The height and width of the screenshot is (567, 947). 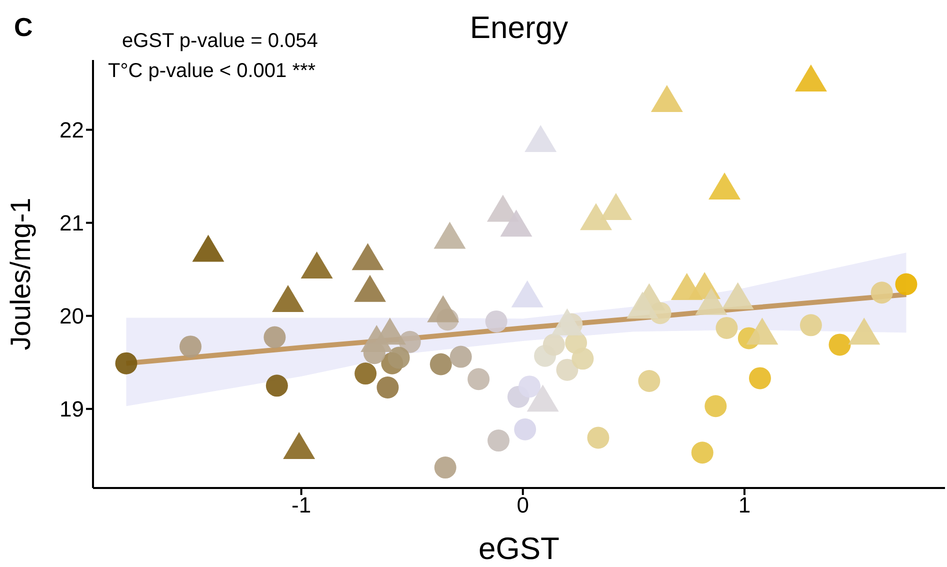 I want to click on x-tick-label: -1, so click(x=302, y=505).